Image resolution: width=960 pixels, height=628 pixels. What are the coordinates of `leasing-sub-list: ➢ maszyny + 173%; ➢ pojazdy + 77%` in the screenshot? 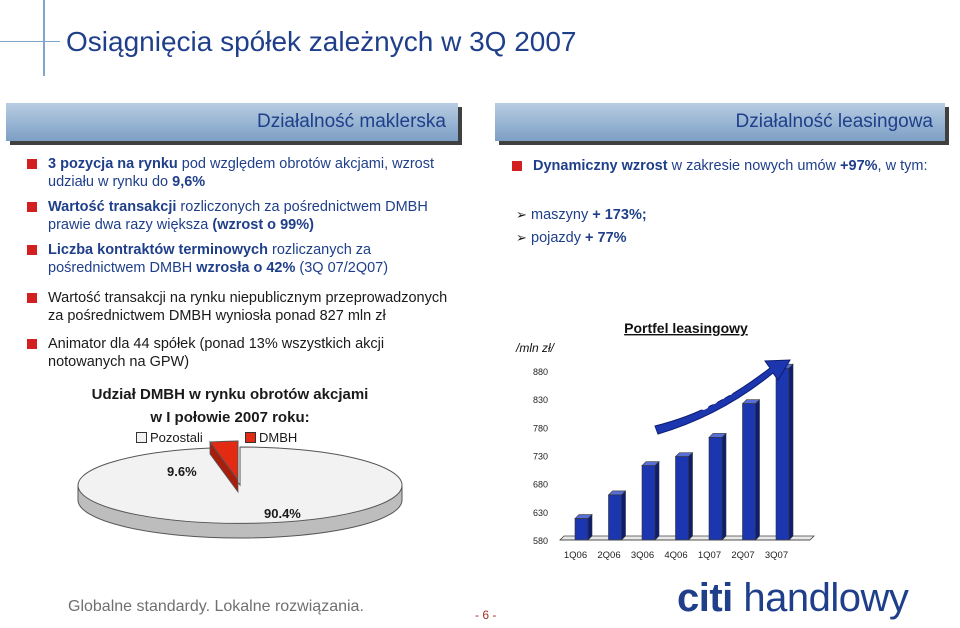 It's located at (581, 230).